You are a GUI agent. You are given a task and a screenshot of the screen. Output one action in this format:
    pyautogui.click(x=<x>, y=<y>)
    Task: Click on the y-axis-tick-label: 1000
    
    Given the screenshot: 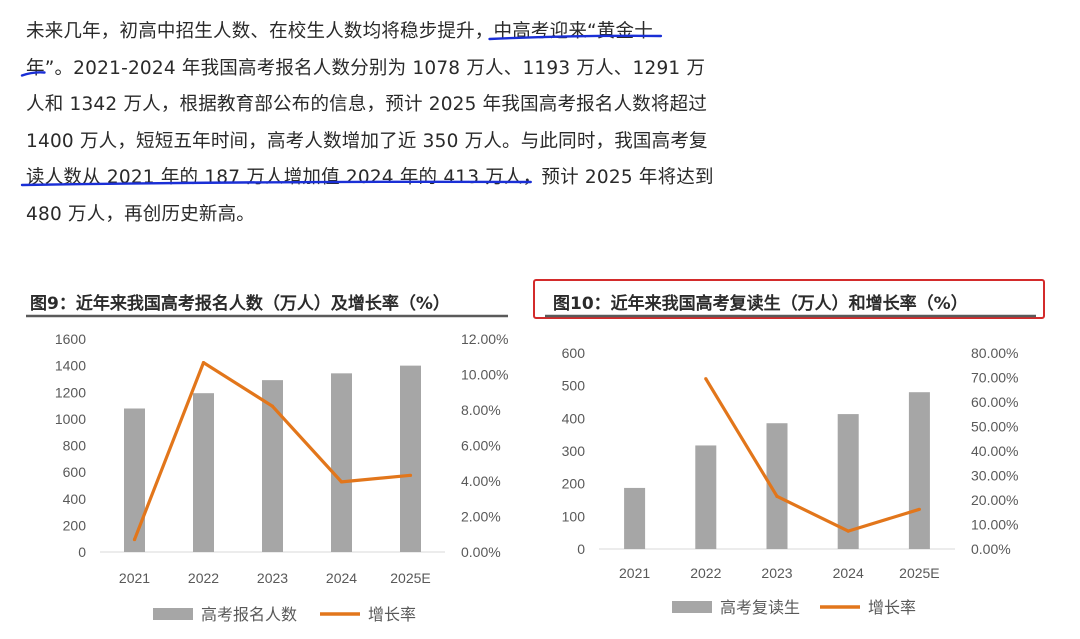 What is the action you would take?
    pyautogui.click(x=70, y=419)
    